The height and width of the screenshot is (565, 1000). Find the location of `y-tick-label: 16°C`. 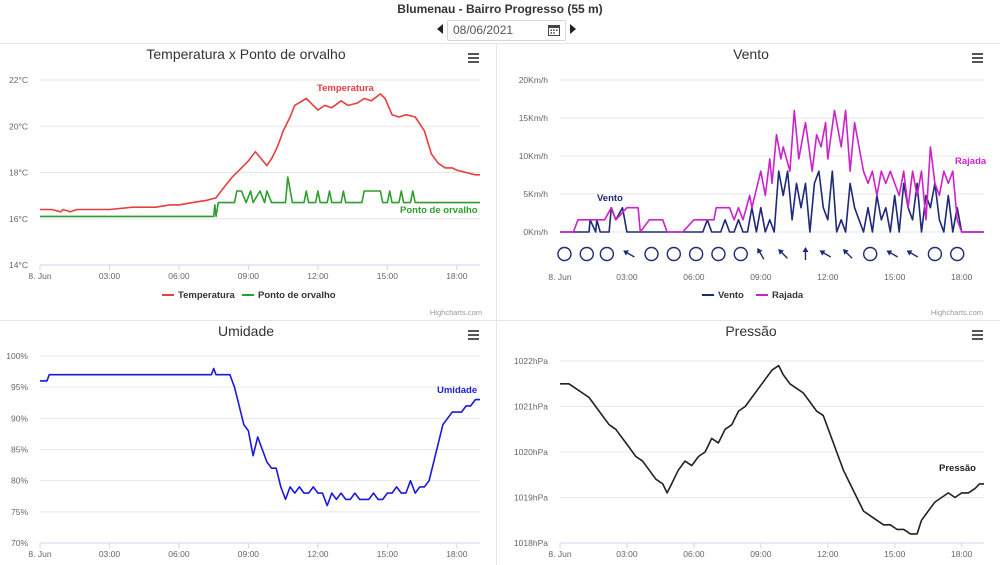

y-tick-label: 16°C is located at coordinates (18, 219).